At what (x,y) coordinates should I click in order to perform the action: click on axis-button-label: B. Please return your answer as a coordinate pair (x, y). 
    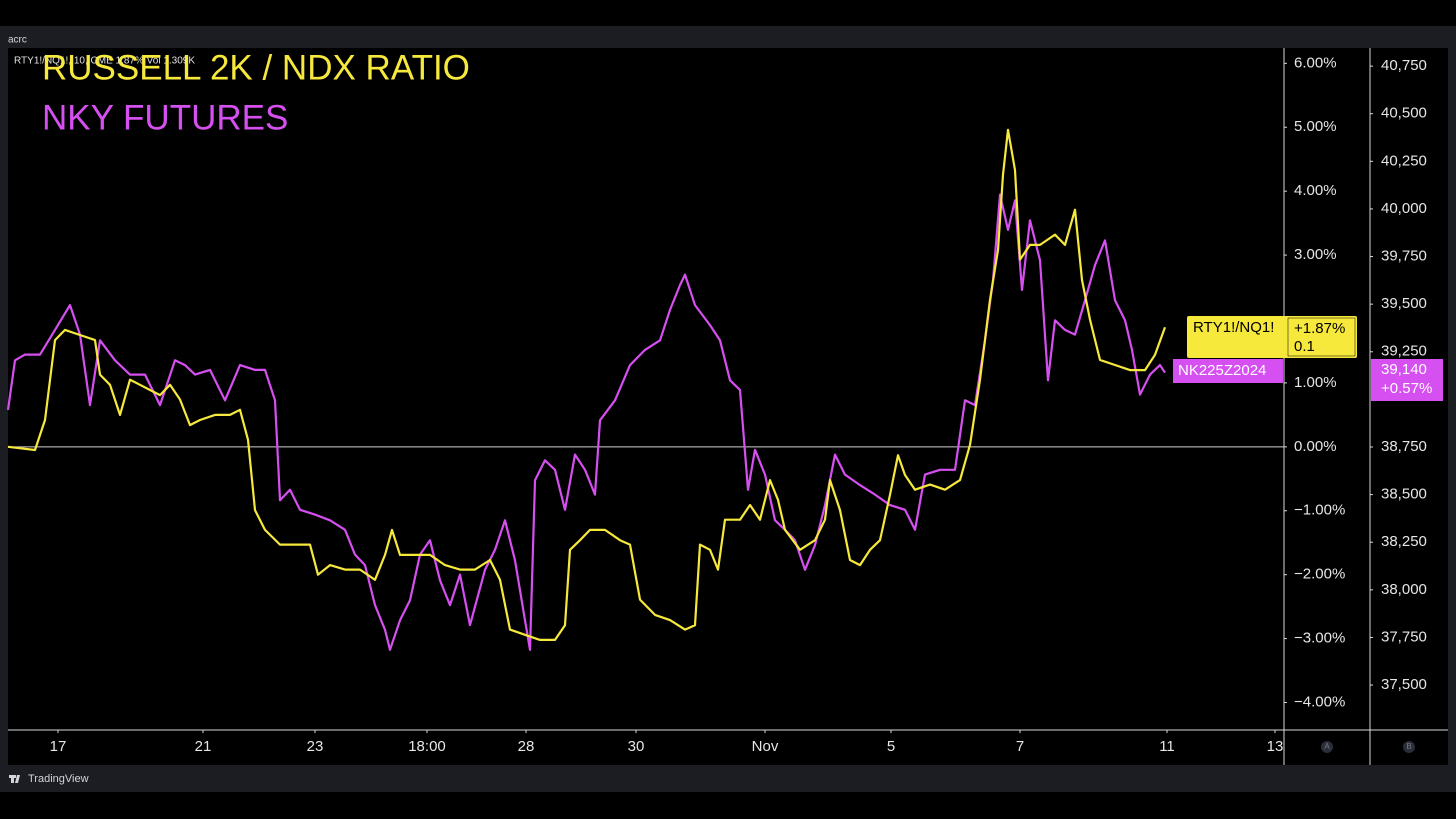
    Looking at the image, I should click on (1408, 746).